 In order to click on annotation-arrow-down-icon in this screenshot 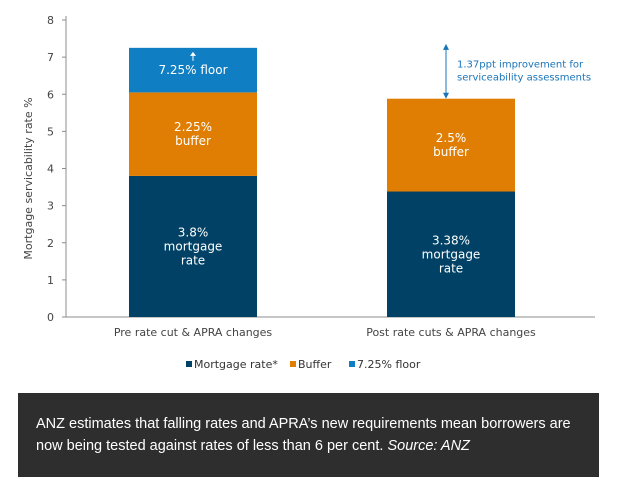, I will do `click(446, 95)`.